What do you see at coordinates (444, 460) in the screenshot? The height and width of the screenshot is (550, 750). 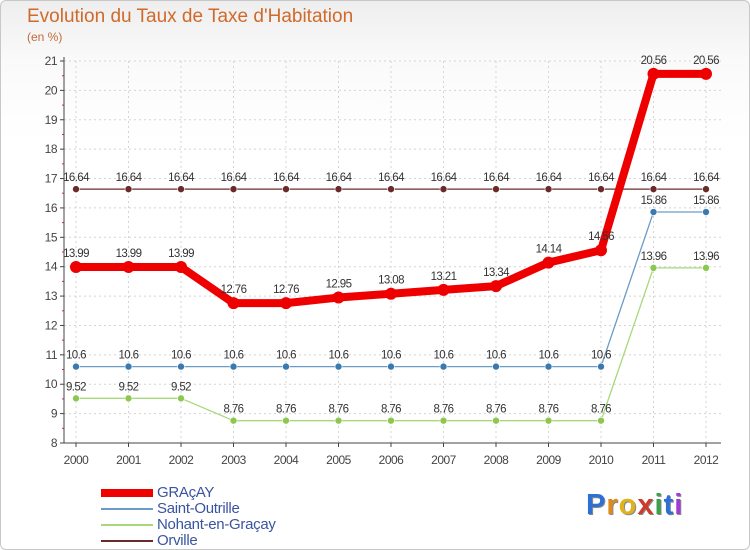 I see `x-tick-label: 2007` at bounding box center [444, 460].